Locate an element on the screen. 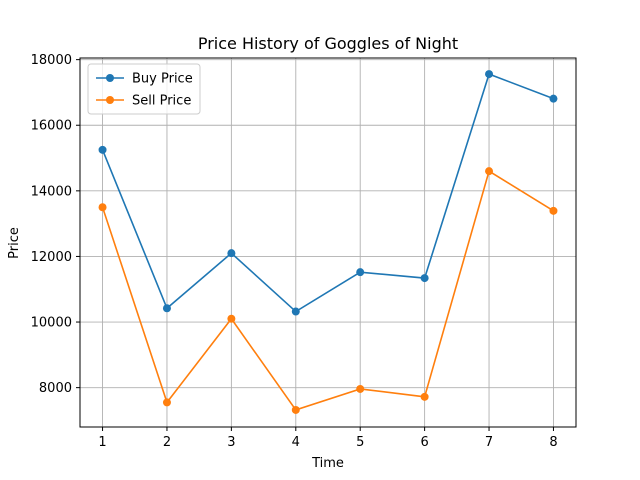 The image size is (640, 480). y-tick-label: 14000 is located at coordinates (51, 191).